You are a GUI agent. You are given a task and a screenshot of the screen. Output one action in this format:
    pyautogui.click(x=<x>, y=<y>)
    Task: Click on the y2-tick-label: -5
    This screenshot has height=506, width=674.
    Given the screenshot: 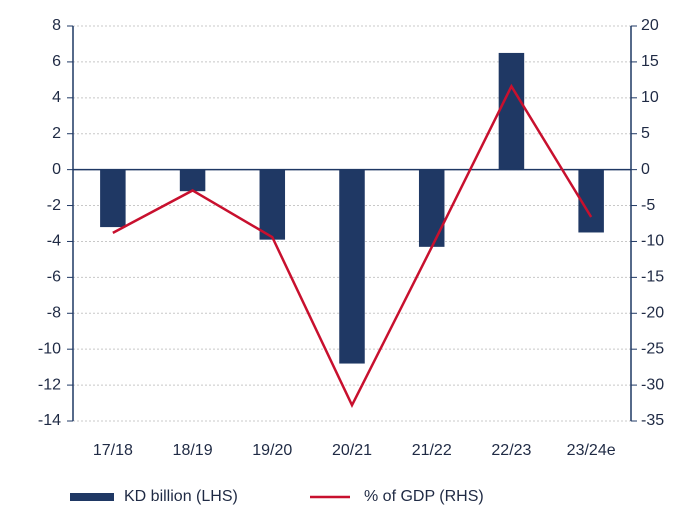 What is the action you would take?
    pyautogui.click(x=648, y=205)
    